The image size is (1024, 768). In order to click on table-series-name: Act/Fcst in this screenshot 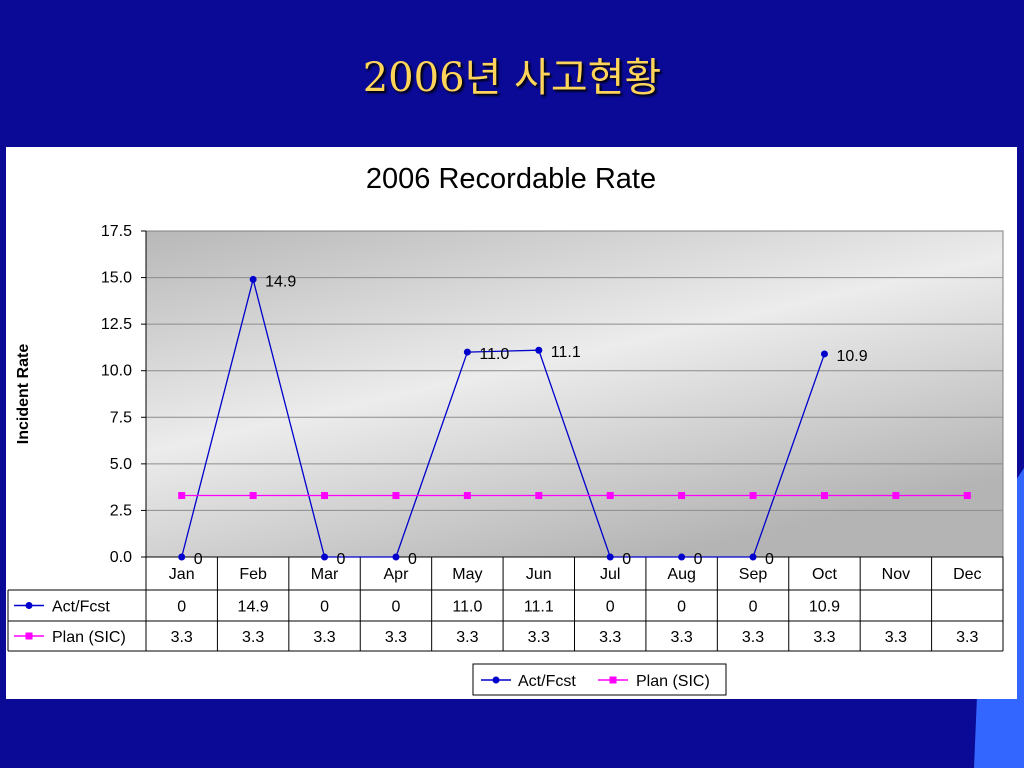, I will do `click(81, 607)`.